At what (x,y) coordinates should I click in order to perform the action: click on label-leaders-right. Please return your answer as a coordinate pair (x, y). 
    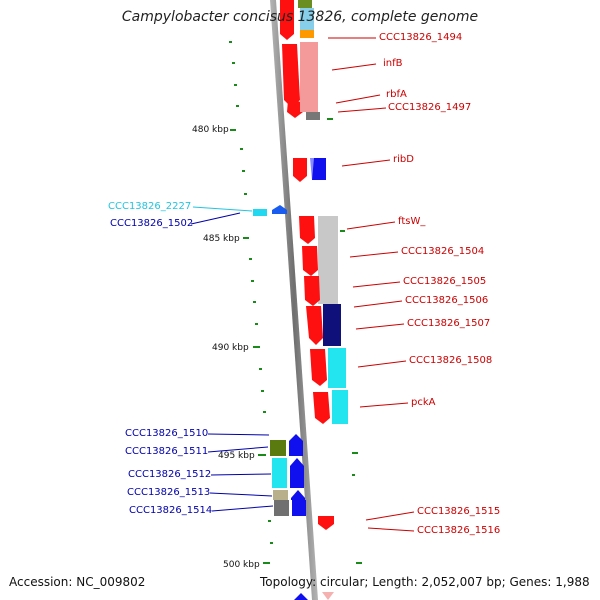
    Looking at the image, I should click on (371, 284).